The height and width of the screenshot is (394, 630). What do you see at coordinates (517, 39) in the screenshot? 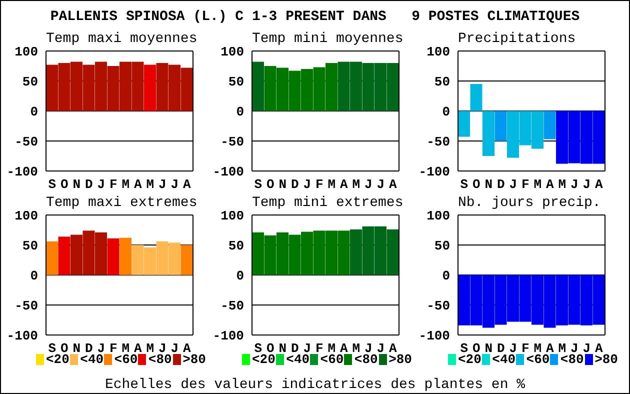
I see `chart-title: Precipitations` at bounding box center [517, 39].